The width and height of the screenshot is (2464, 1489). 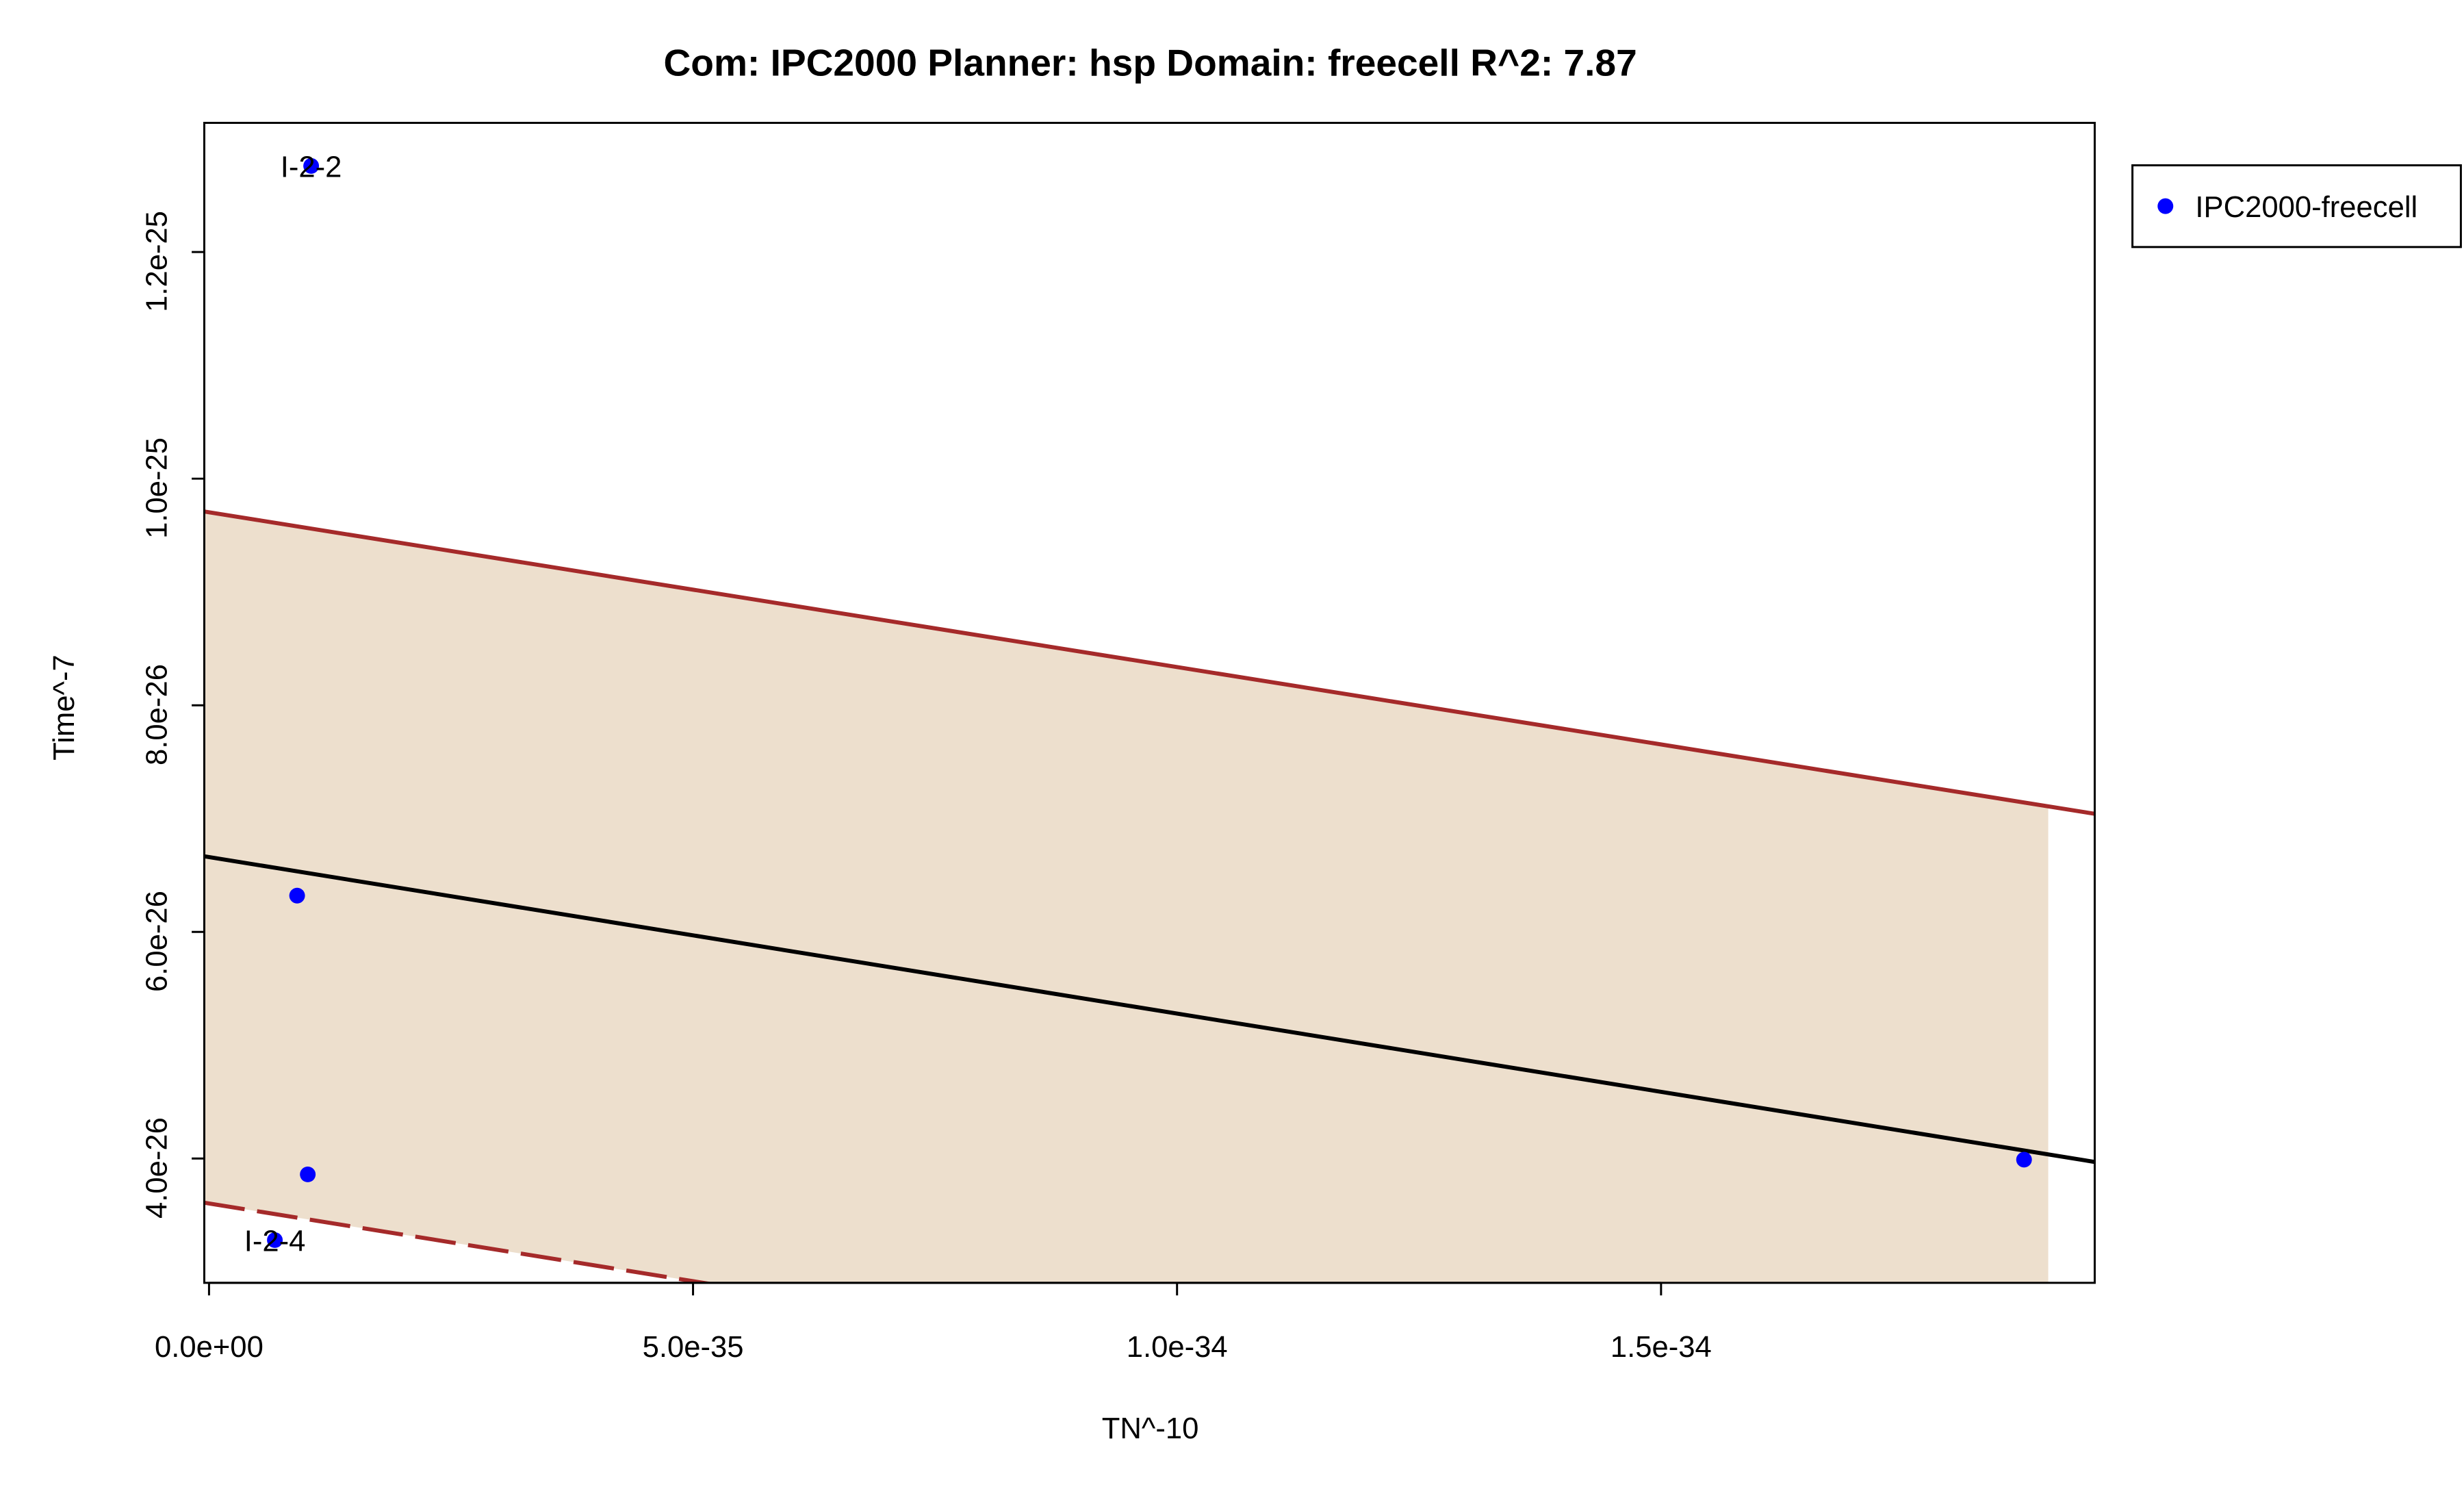 I want to click on point-label: I-2-2, so click(x=311, y=167).